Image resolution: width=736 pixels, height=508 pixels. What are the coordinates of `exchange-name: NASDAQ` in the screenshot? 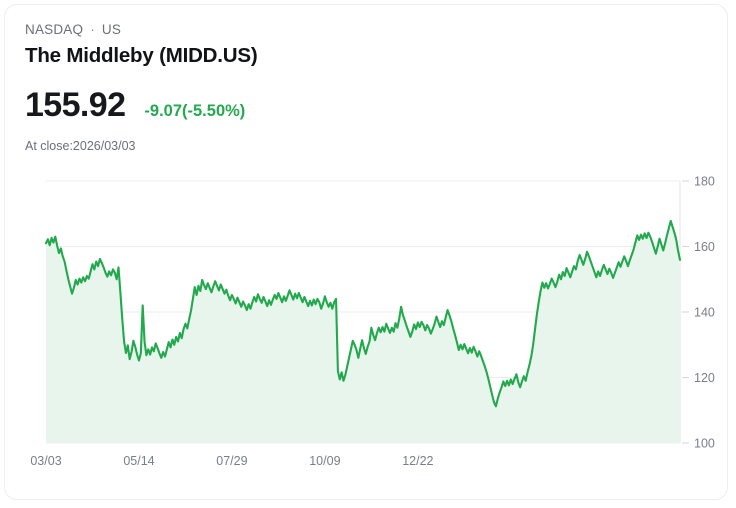 It's located at (54, 29).